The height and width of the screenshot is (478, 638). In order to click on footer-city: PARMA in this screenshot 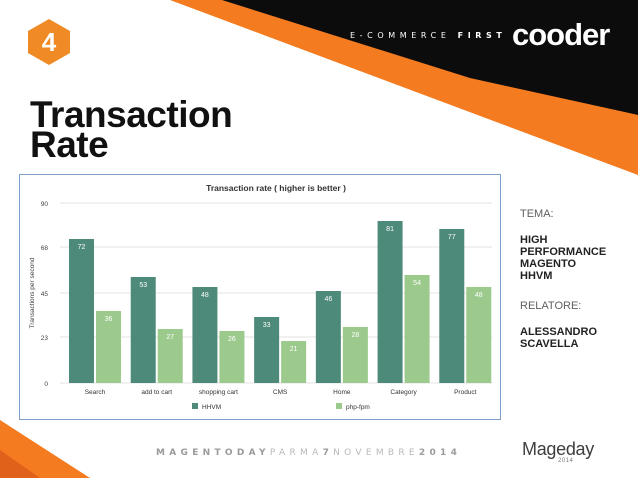, I will do `click(296, 453)`.